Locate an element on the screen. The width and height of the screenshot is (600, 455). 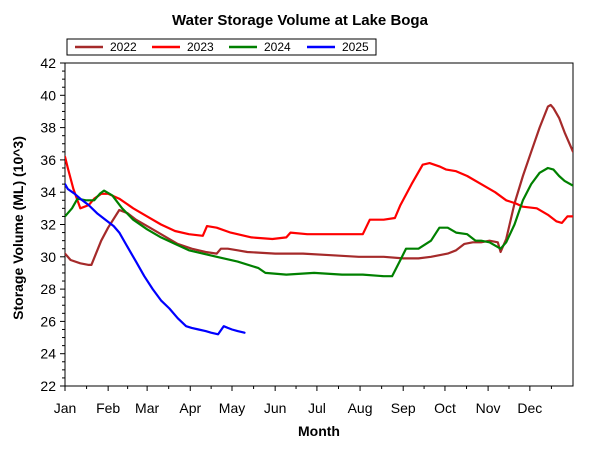
y-tick-label: 40 is located at coordinates (48, 95).